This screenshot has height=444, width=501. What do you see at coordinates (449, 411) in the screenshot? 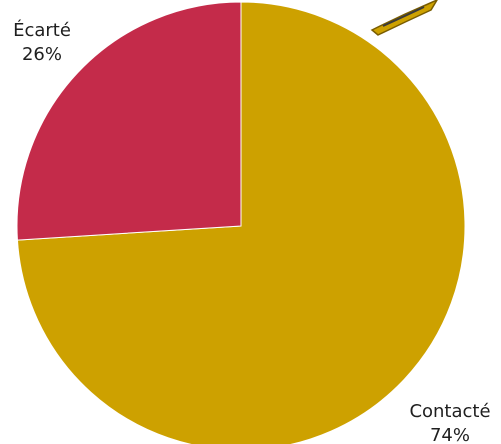
I see `slice-label-contacte: Contacté` at bounding box center [449, 411].